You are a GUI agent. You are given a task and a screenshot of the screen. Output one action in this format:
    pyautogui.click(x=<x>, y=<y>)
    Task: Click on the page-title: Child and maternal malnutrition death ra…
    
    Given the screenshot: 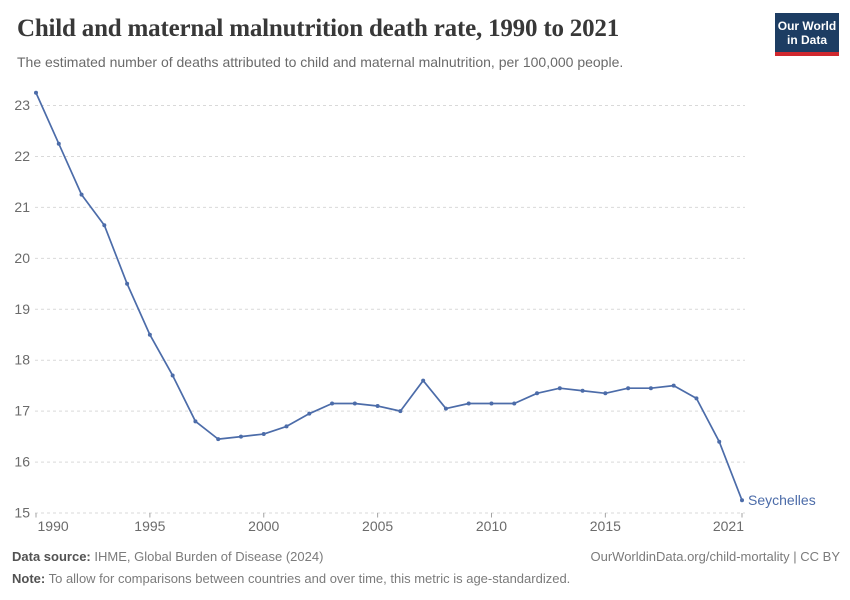 What is the action you would take?
    pyautogui.click(x=318, y=28)
    